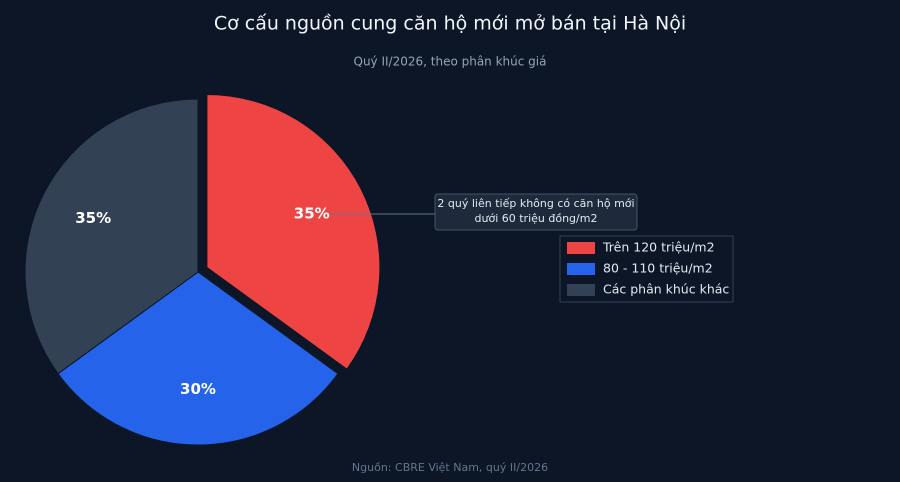 The image size is (900, 482). Describe the element at coordinates (198, 389) in the screenshot. I see `slice-label: 30%` at that location.